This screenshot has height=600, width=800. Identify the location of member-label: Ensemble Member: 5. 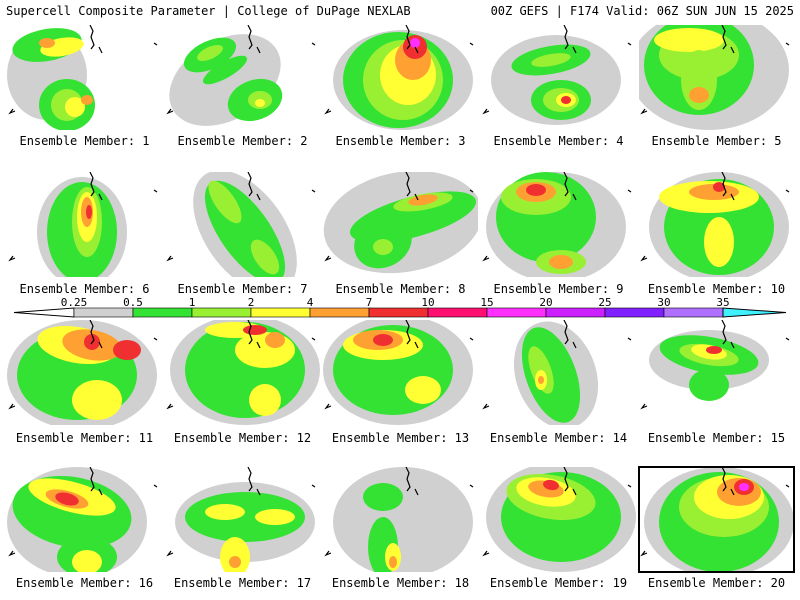
(716, 141).